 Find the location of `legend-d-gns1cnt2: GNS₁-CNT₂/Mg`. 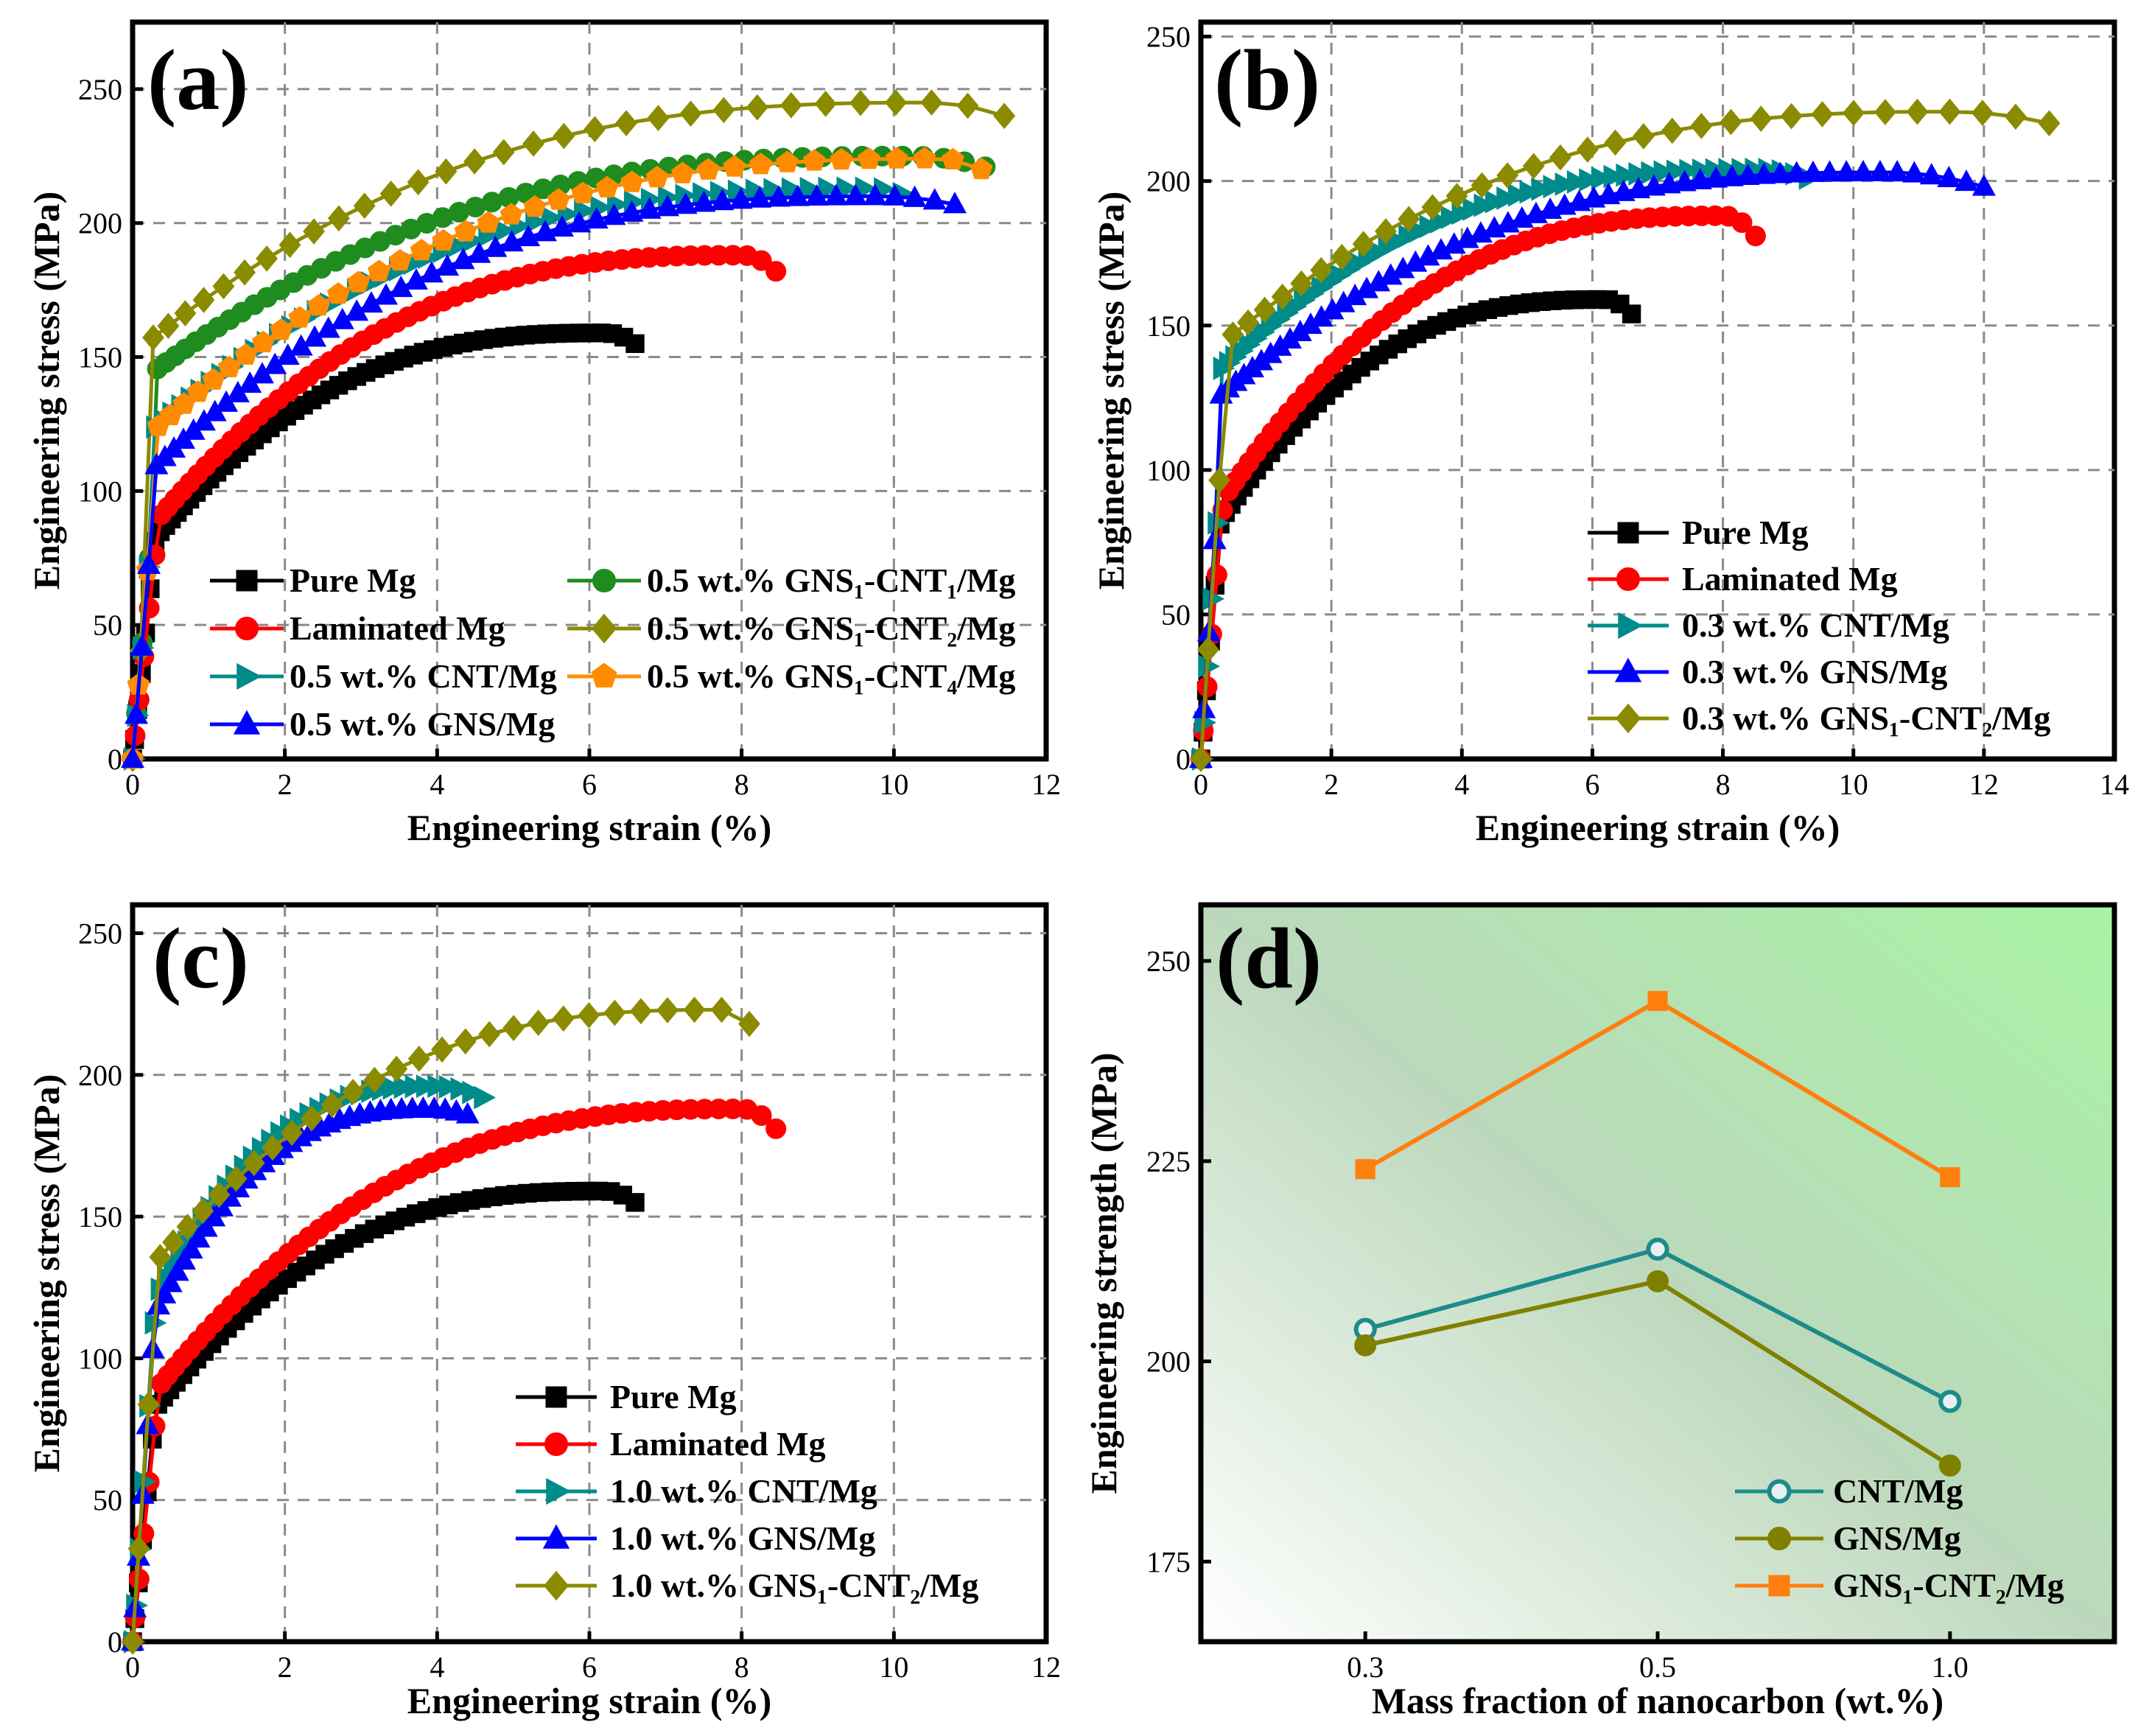

legend-d-gns1cnt2: GNS₁-CNT₂/Mg is located at coordinates (1899, 1585).